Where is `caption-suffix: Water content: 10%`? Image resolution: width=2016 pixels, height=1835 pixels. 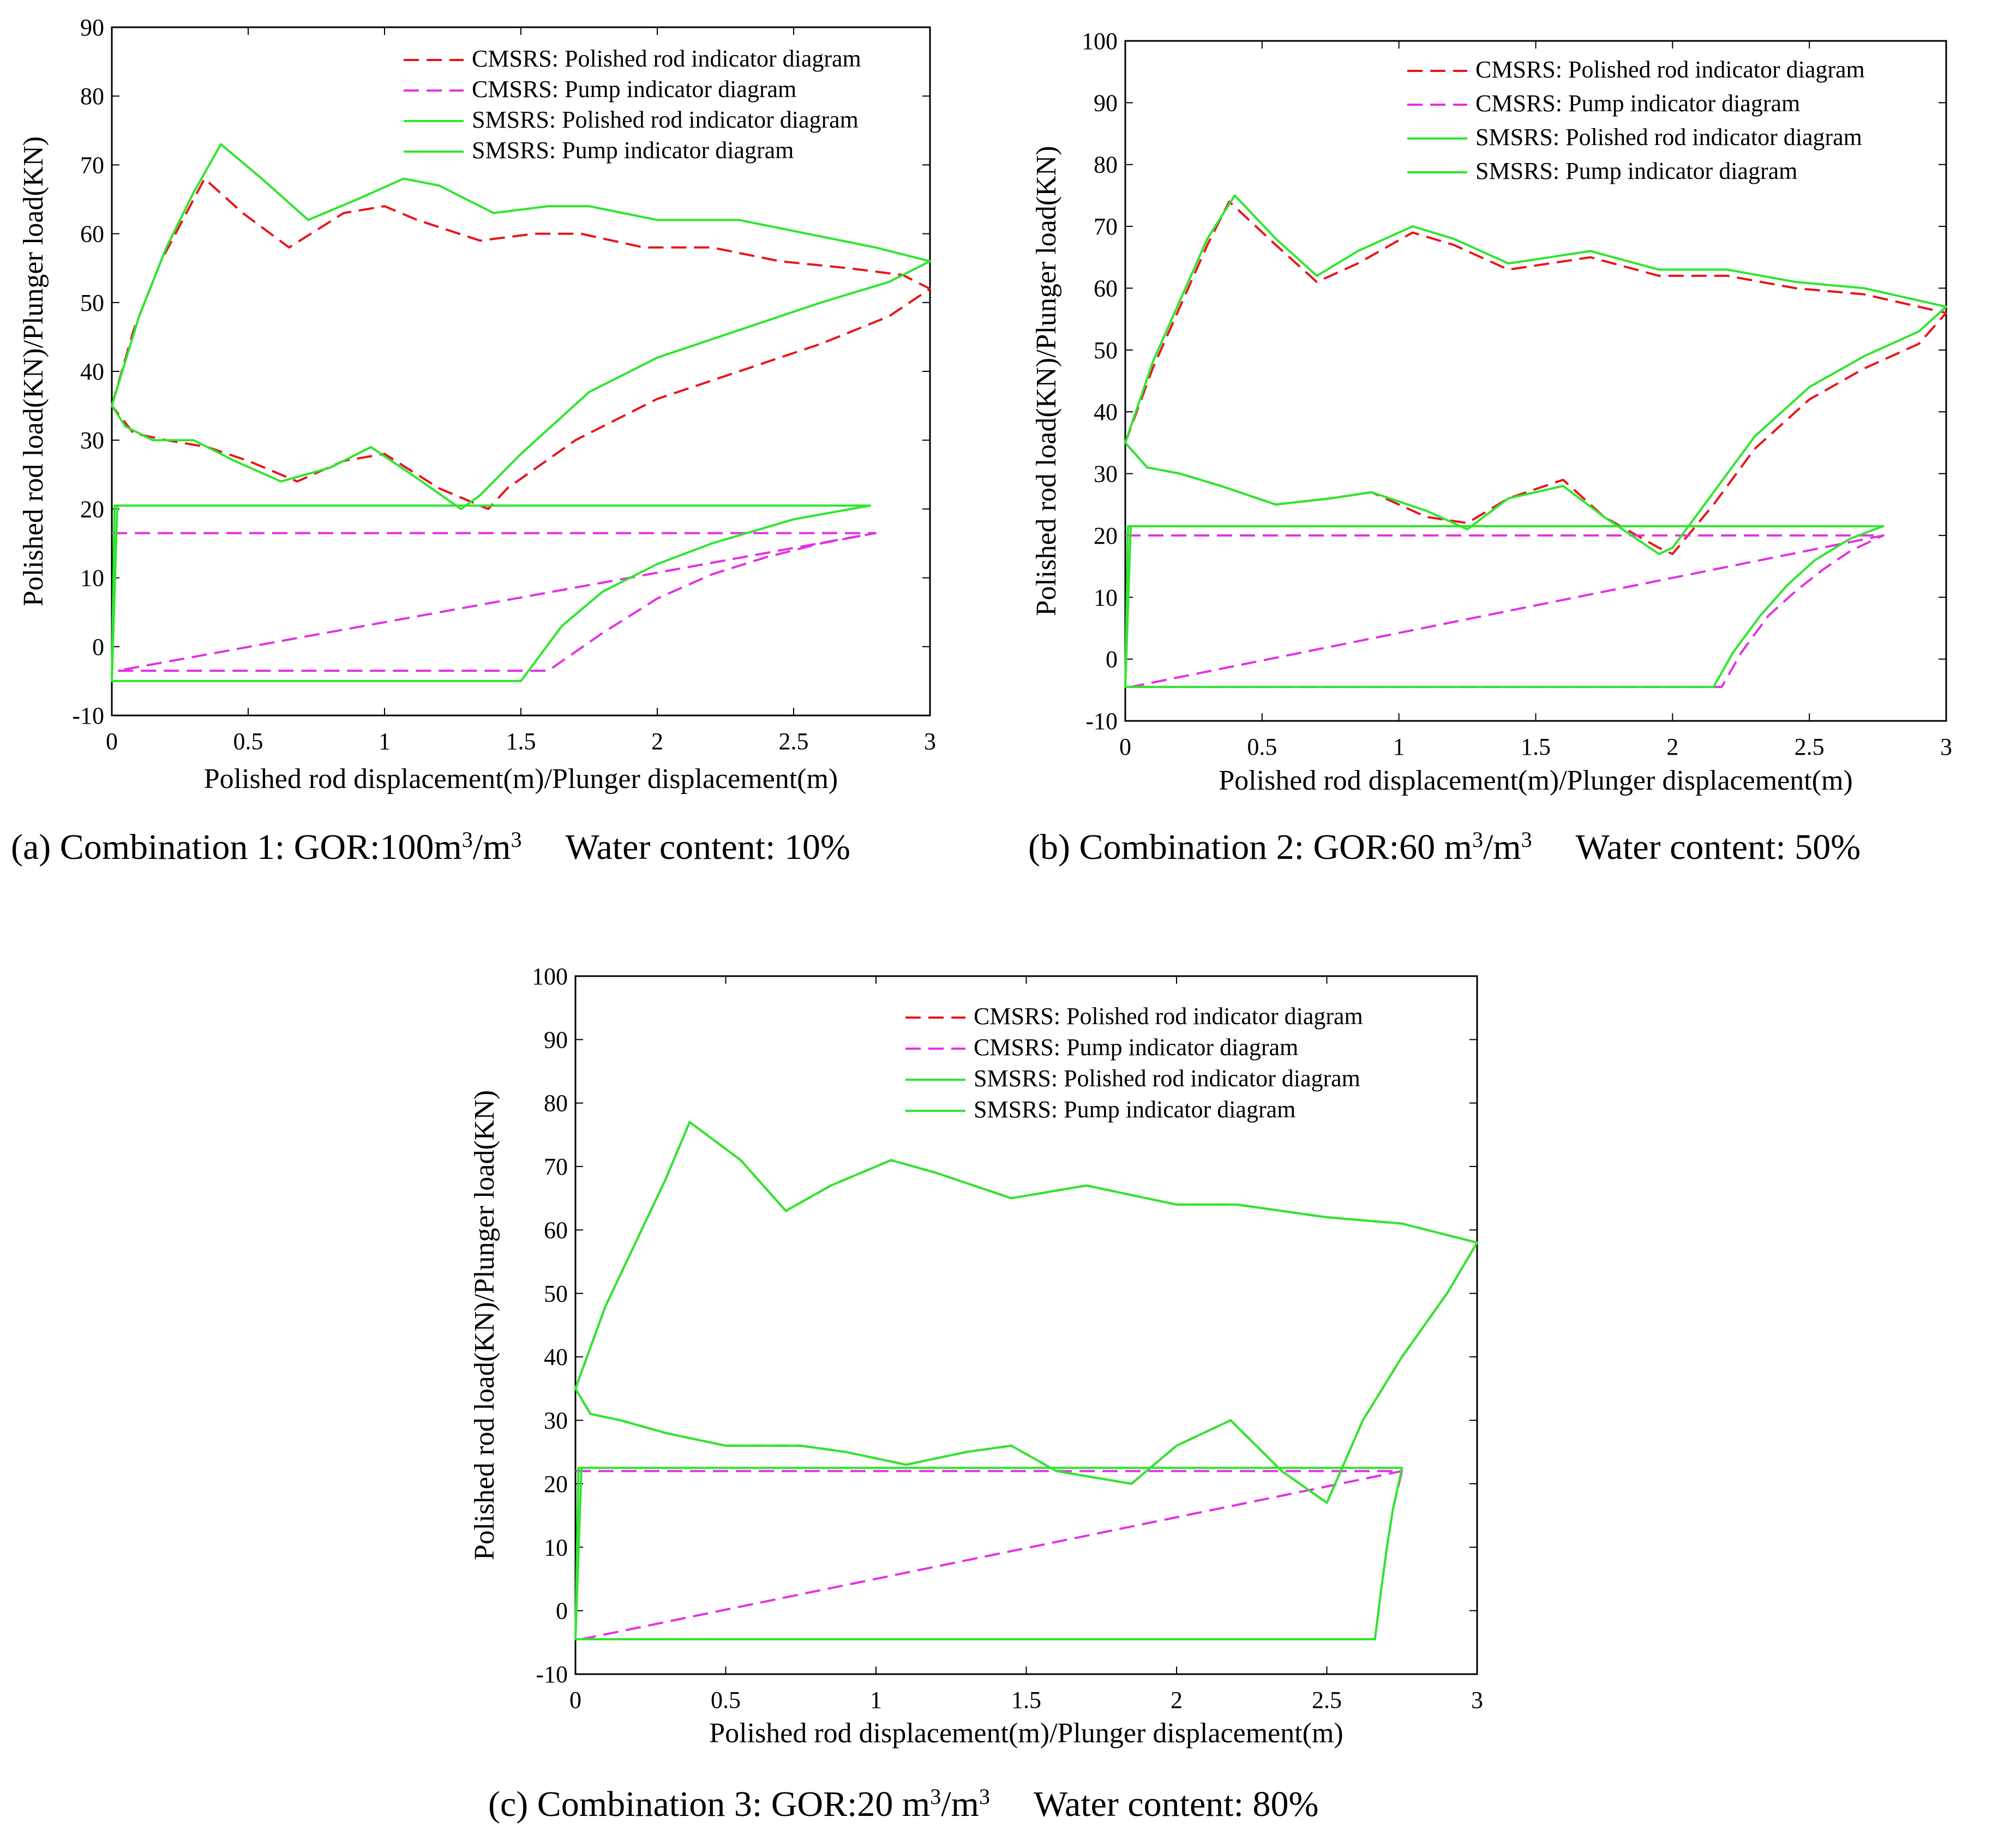
caption-suffix: Water content: 10% is located at coordinates (707, 847).